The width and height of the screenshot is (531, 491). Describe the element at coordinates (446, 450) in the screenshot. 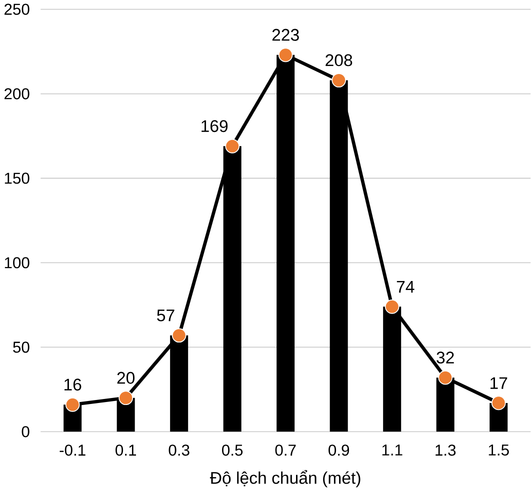

I see `x-tick-label: 1.3` at that location.